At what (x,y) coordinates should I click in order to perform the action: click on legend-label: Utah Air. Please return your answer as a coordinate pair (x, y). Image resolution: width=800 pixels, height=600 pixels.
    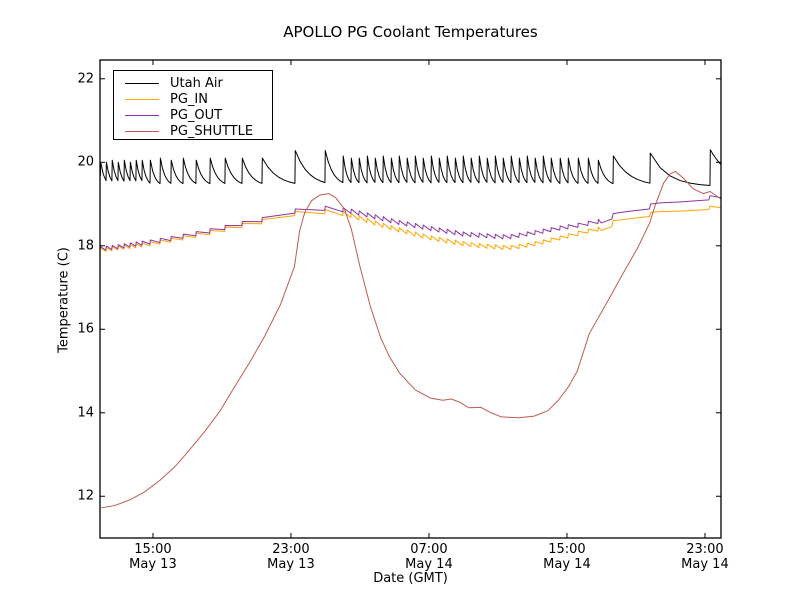
    Looking at the image, I should click on (196, 83).